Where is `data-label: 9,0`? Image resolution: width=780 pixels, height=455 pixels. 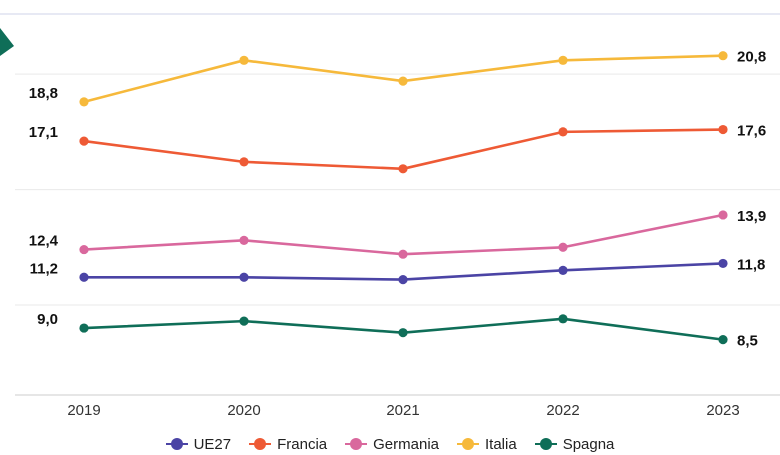
data-label: 9,0 is located at coordinates (47, 319).